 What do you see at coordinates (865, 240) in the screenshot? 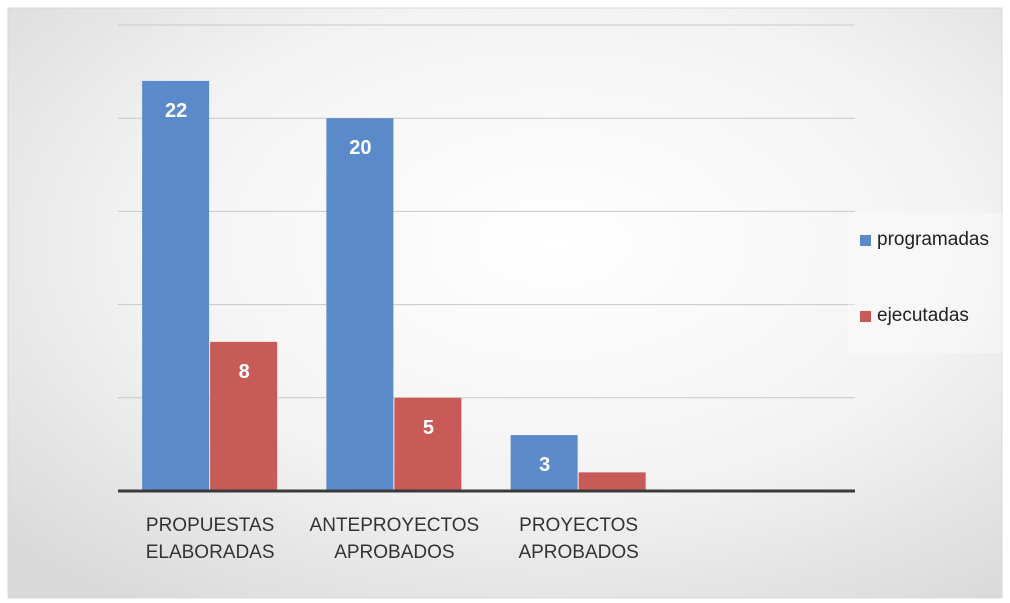
I see `legend-swatch-programadas` at bounding box center [865, 240].